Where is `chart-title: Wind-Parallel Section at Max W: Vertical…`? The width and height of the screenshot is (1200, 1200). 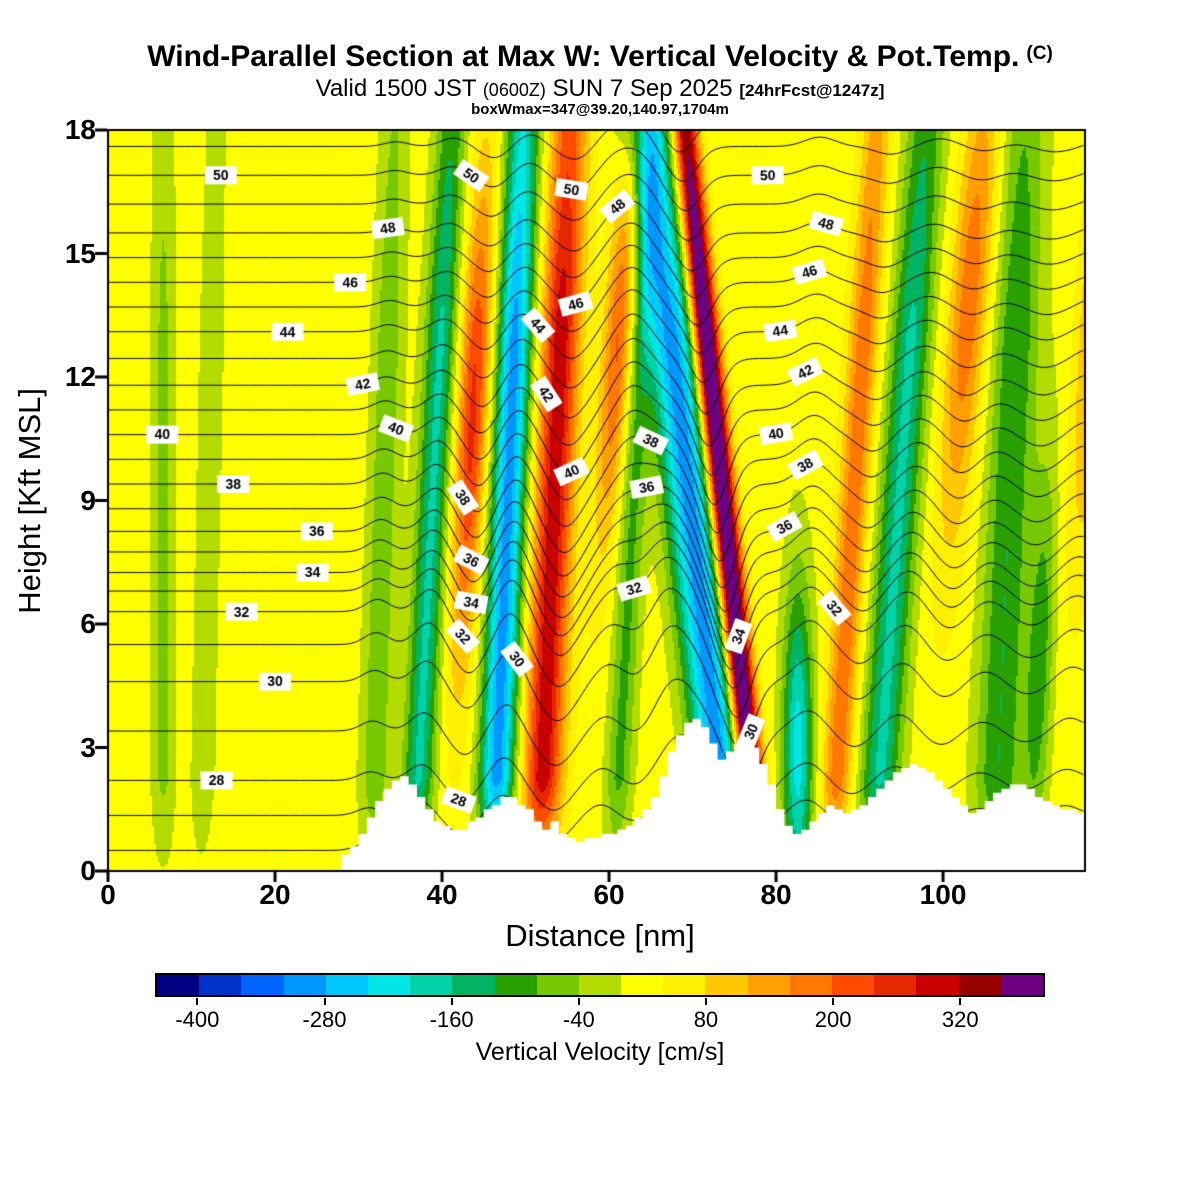 chart-title: Wind-Parallel Section at Max W: Vertical… is located at coordinates (600, 57).